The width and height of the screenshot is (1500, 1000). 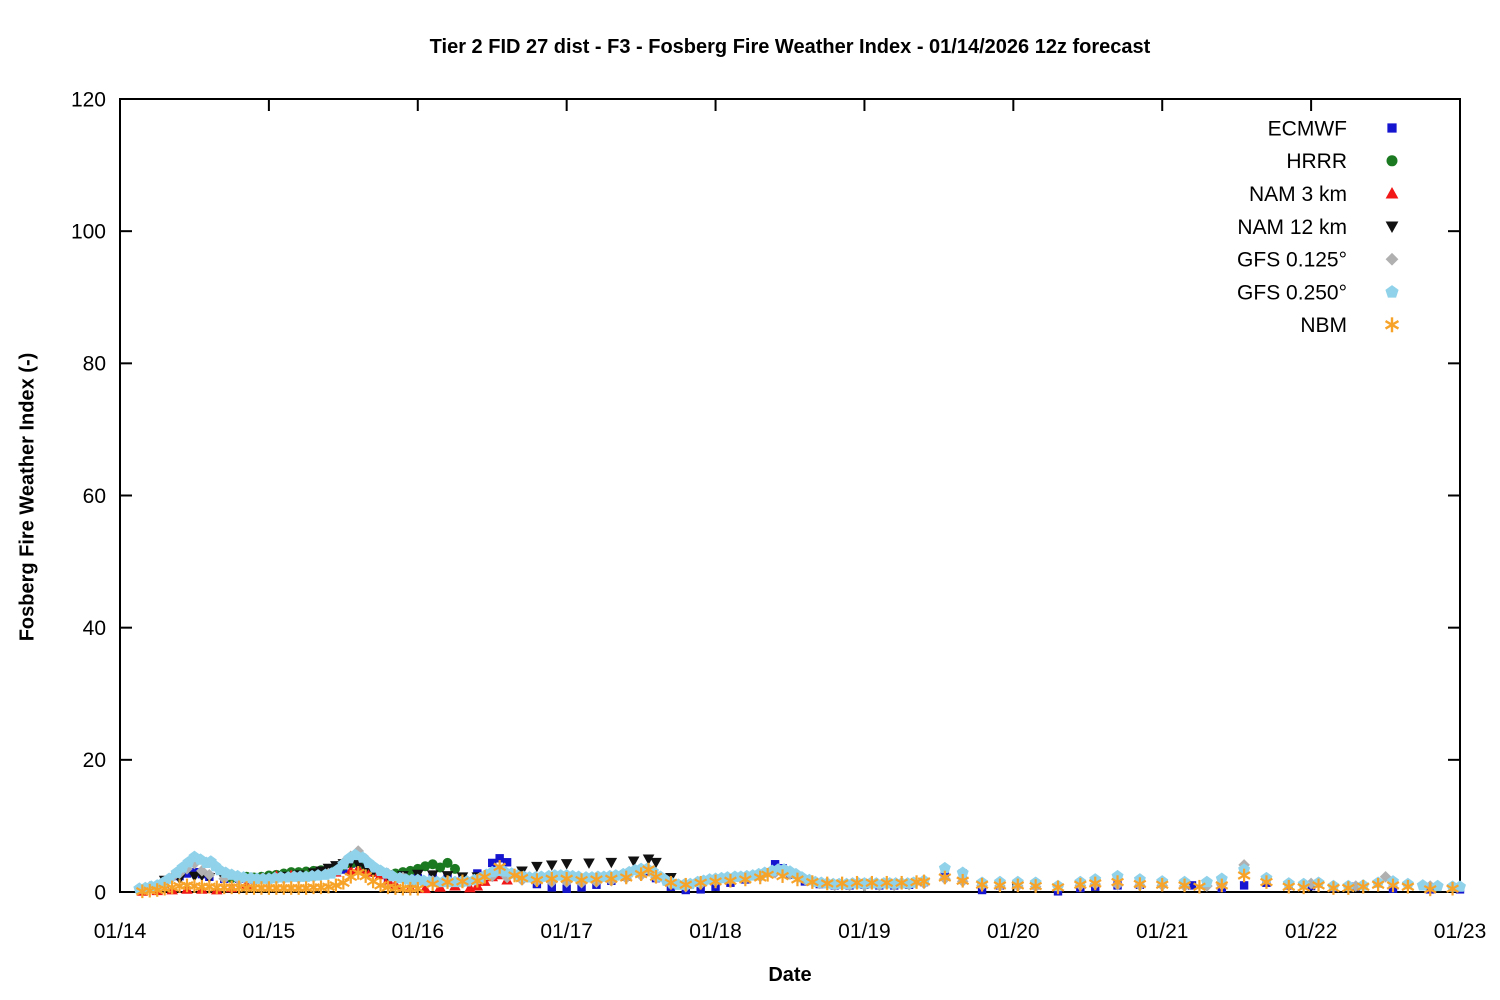 What do you see at coordinates (94, 364) in the screenshot?
I see `y-tick-label: 80` at bounding box center [94, 364].